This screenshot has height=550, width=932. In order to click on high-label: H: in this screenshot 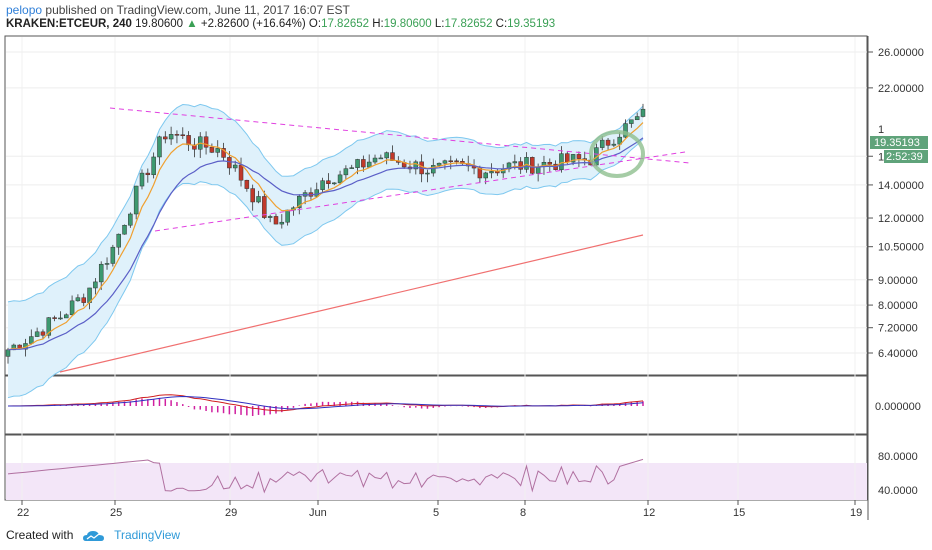, I will do `click(378, 24)`.